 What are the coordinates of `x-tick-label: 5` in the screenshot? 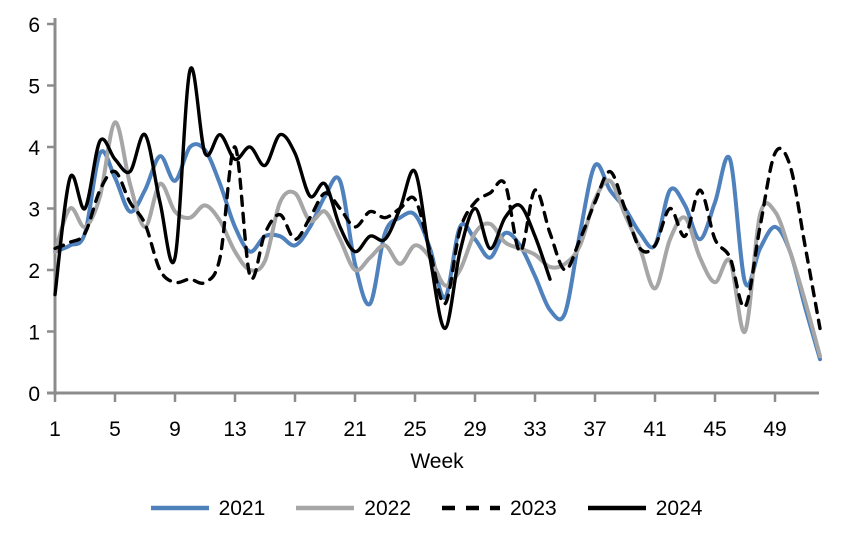 It's located at (115, 429).